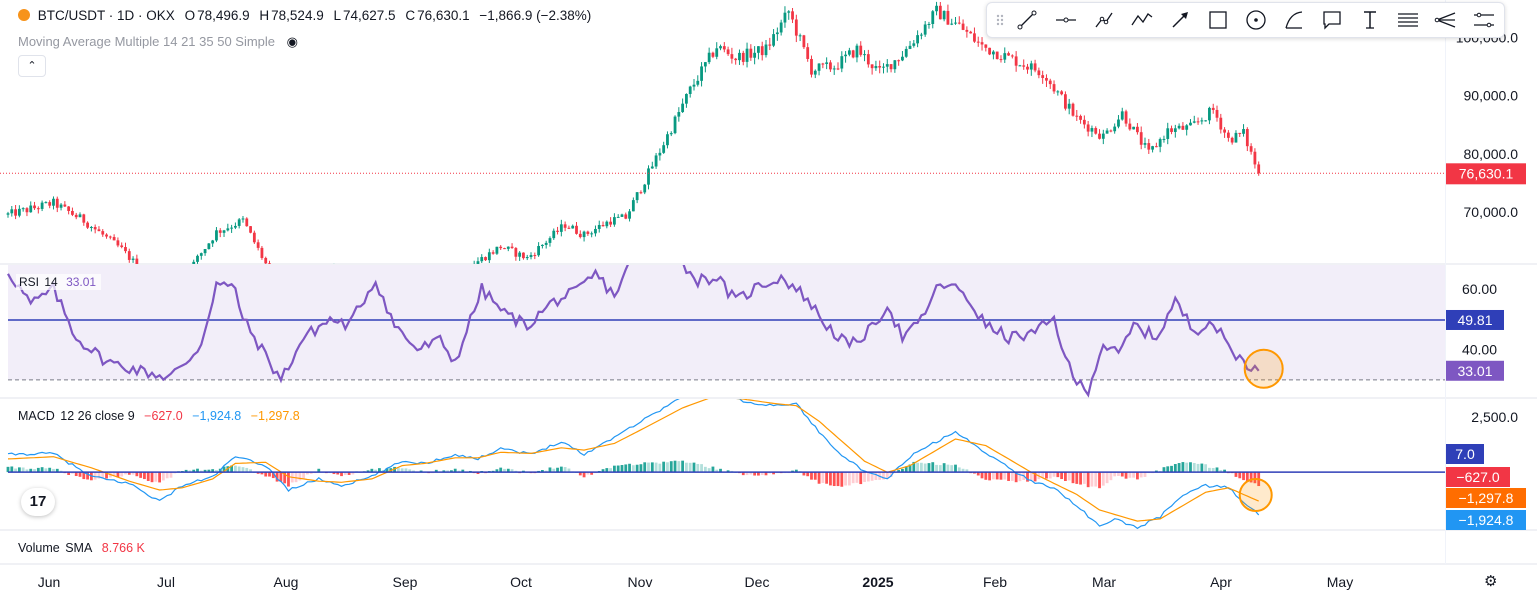  Describe the element at coordinates (1408, 20) in the screenshot. I see `fib-retracement-icon` at that location.